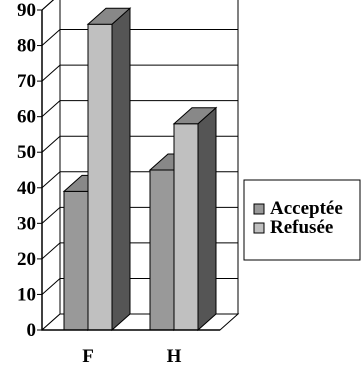 The width and height of the screenshot is (364, 366). Describe the element at coordinates (32, 330) in the screenshot. I see `y-tick-label: 0` at that location.